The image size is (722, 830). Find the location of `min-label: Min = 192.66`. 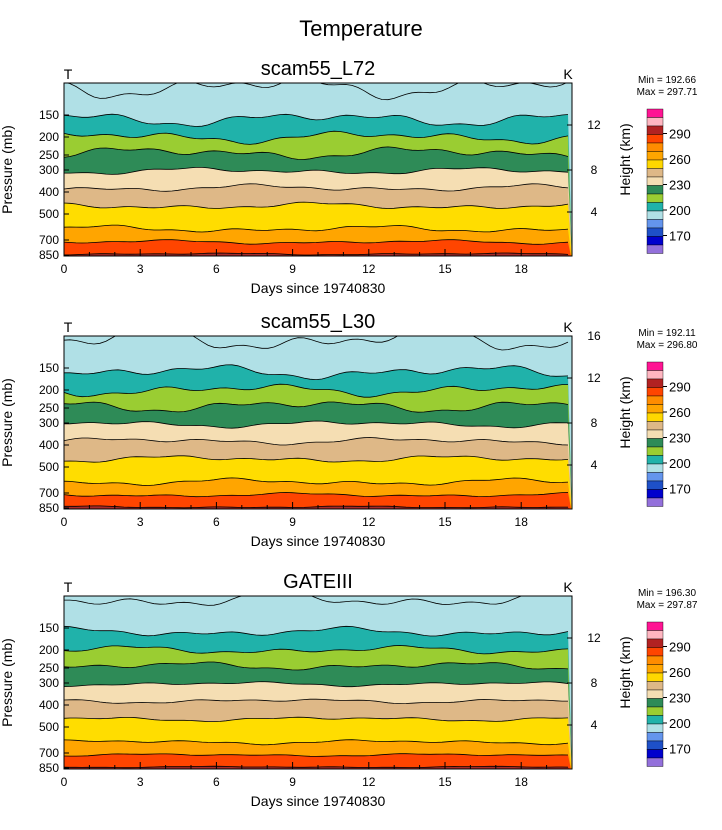

min-label: Min = 192.66 is located at coordinates (667, 80).